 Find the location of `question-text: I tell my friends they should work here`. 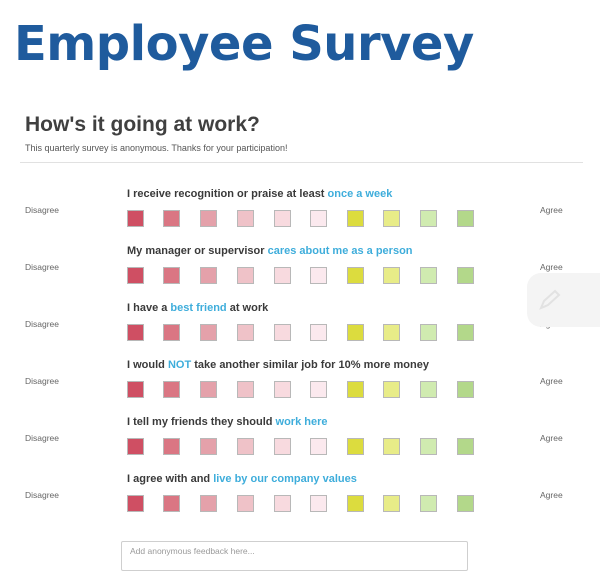

question-text: I tell my friends they should work here is located at coordinates (227, 422).